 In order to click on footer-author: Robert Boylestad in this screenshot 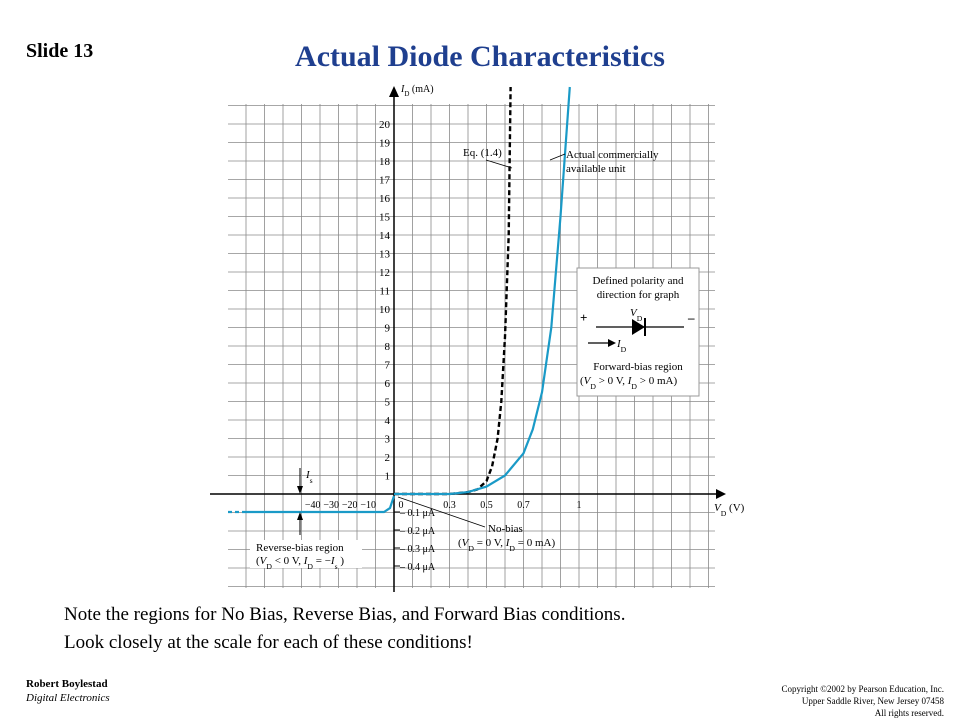, I will do `click(67, 684)`.